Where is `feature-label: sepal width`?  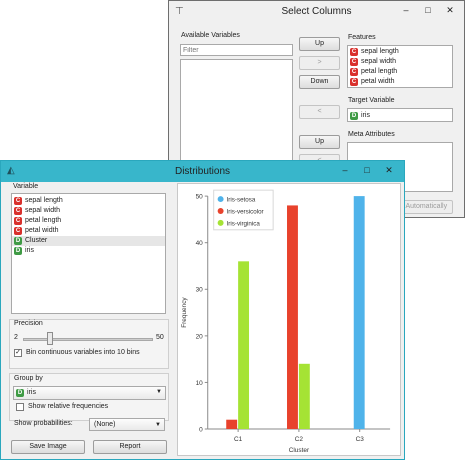 feature-label: sepal width is located at coordinates (379, 61).